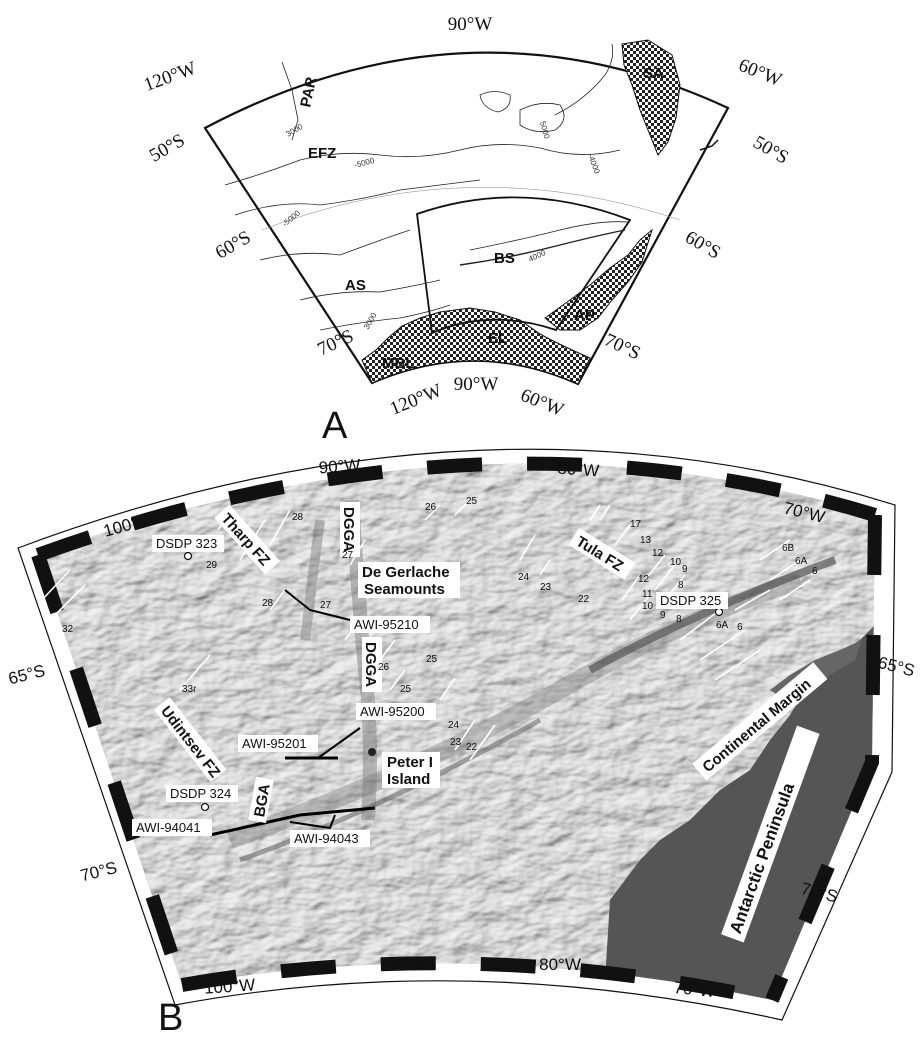 This screenshot has height=1039, width=921. I want to click on dgga-label-top: DGGA, so click(350, 529).